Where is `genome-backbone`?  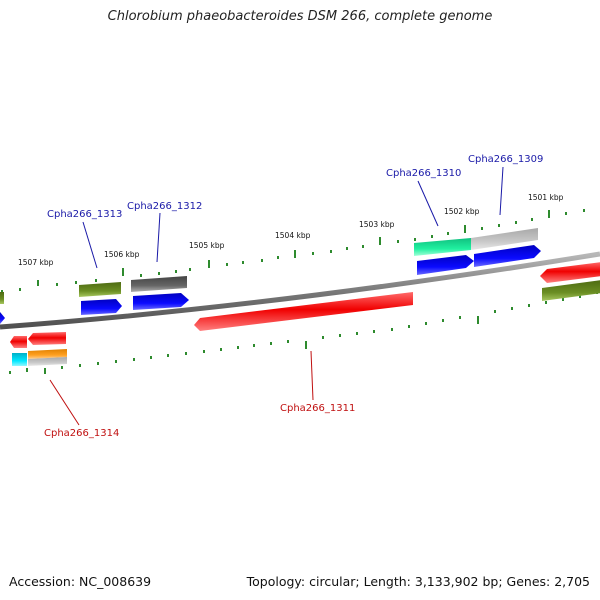
genome-backbone is located at coordinates (300, 290).